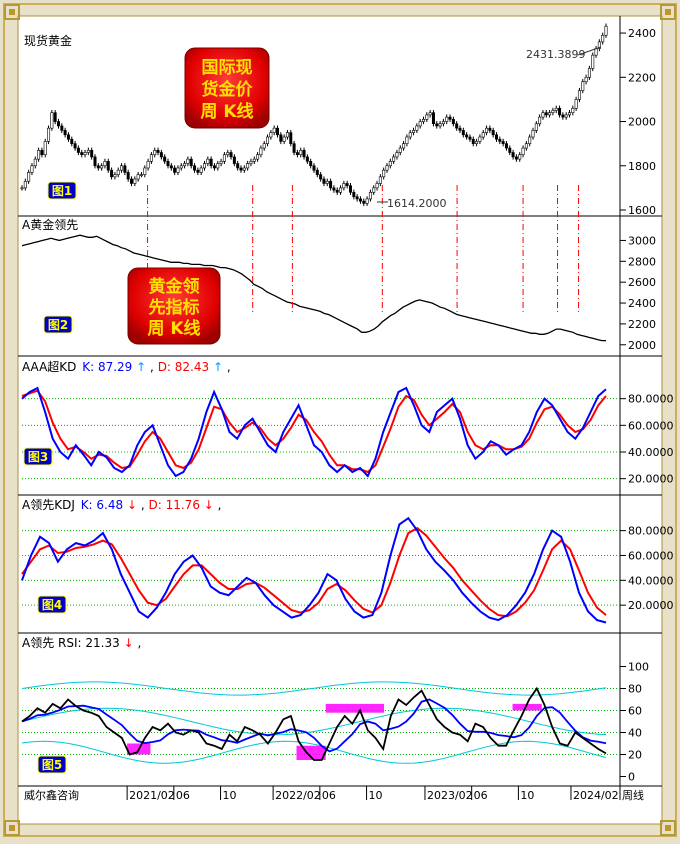  Describe the element at coordinates (129, 643) in the screenshot. I see `panel5-rsi-arrow: ↓` at that location.